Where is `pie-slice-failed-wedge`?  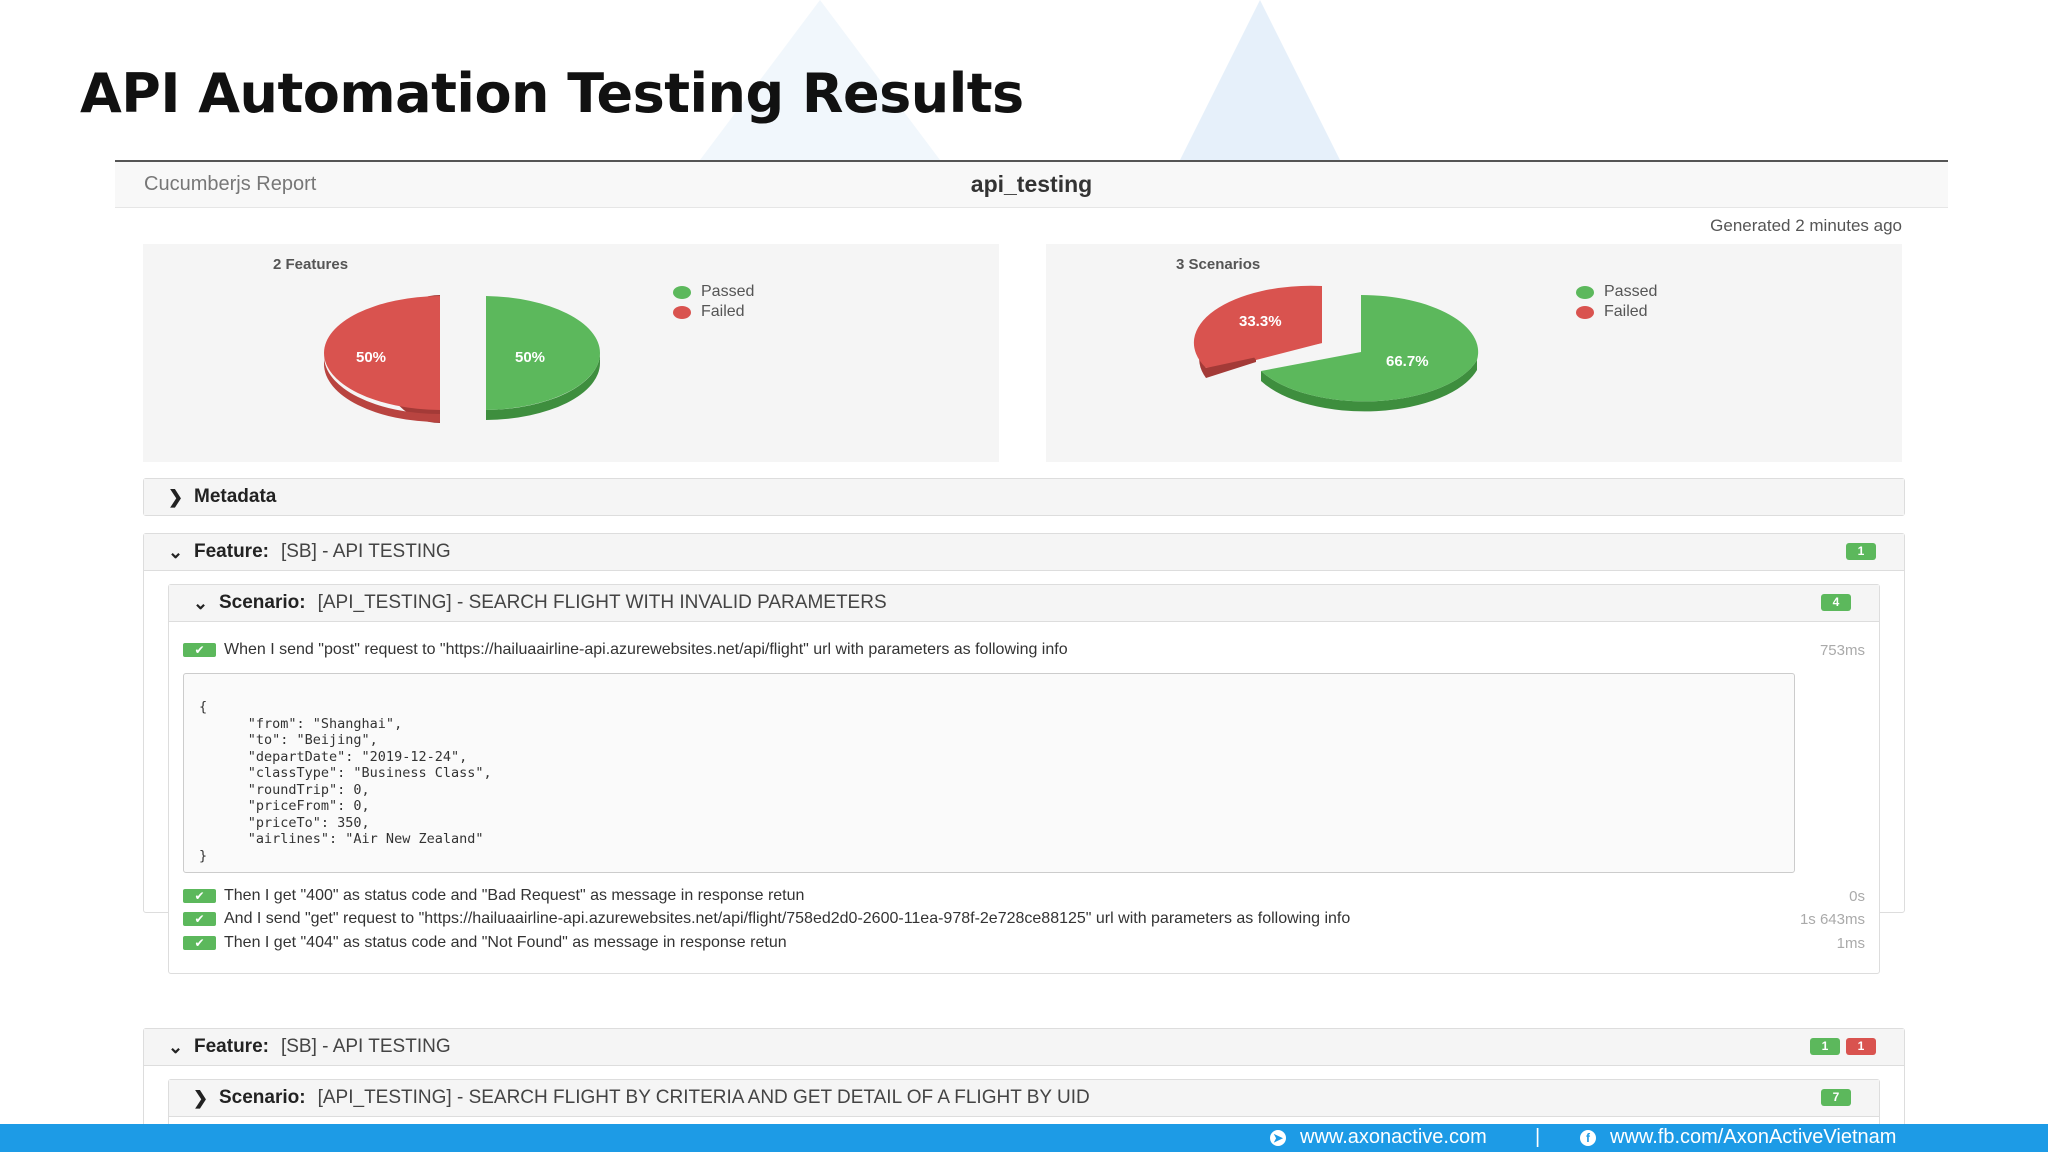 pie-slice-failed-wedge is located at coordinates (1257, 326).